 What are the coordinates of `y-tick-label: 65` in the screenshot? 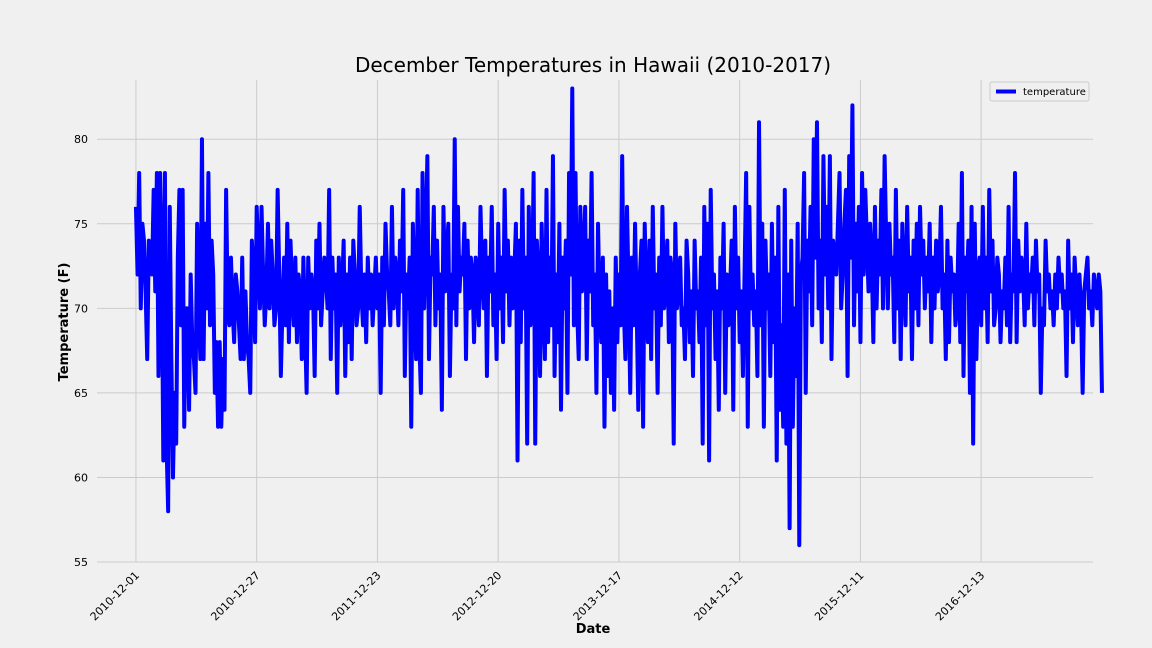 It's located at (81, 393).